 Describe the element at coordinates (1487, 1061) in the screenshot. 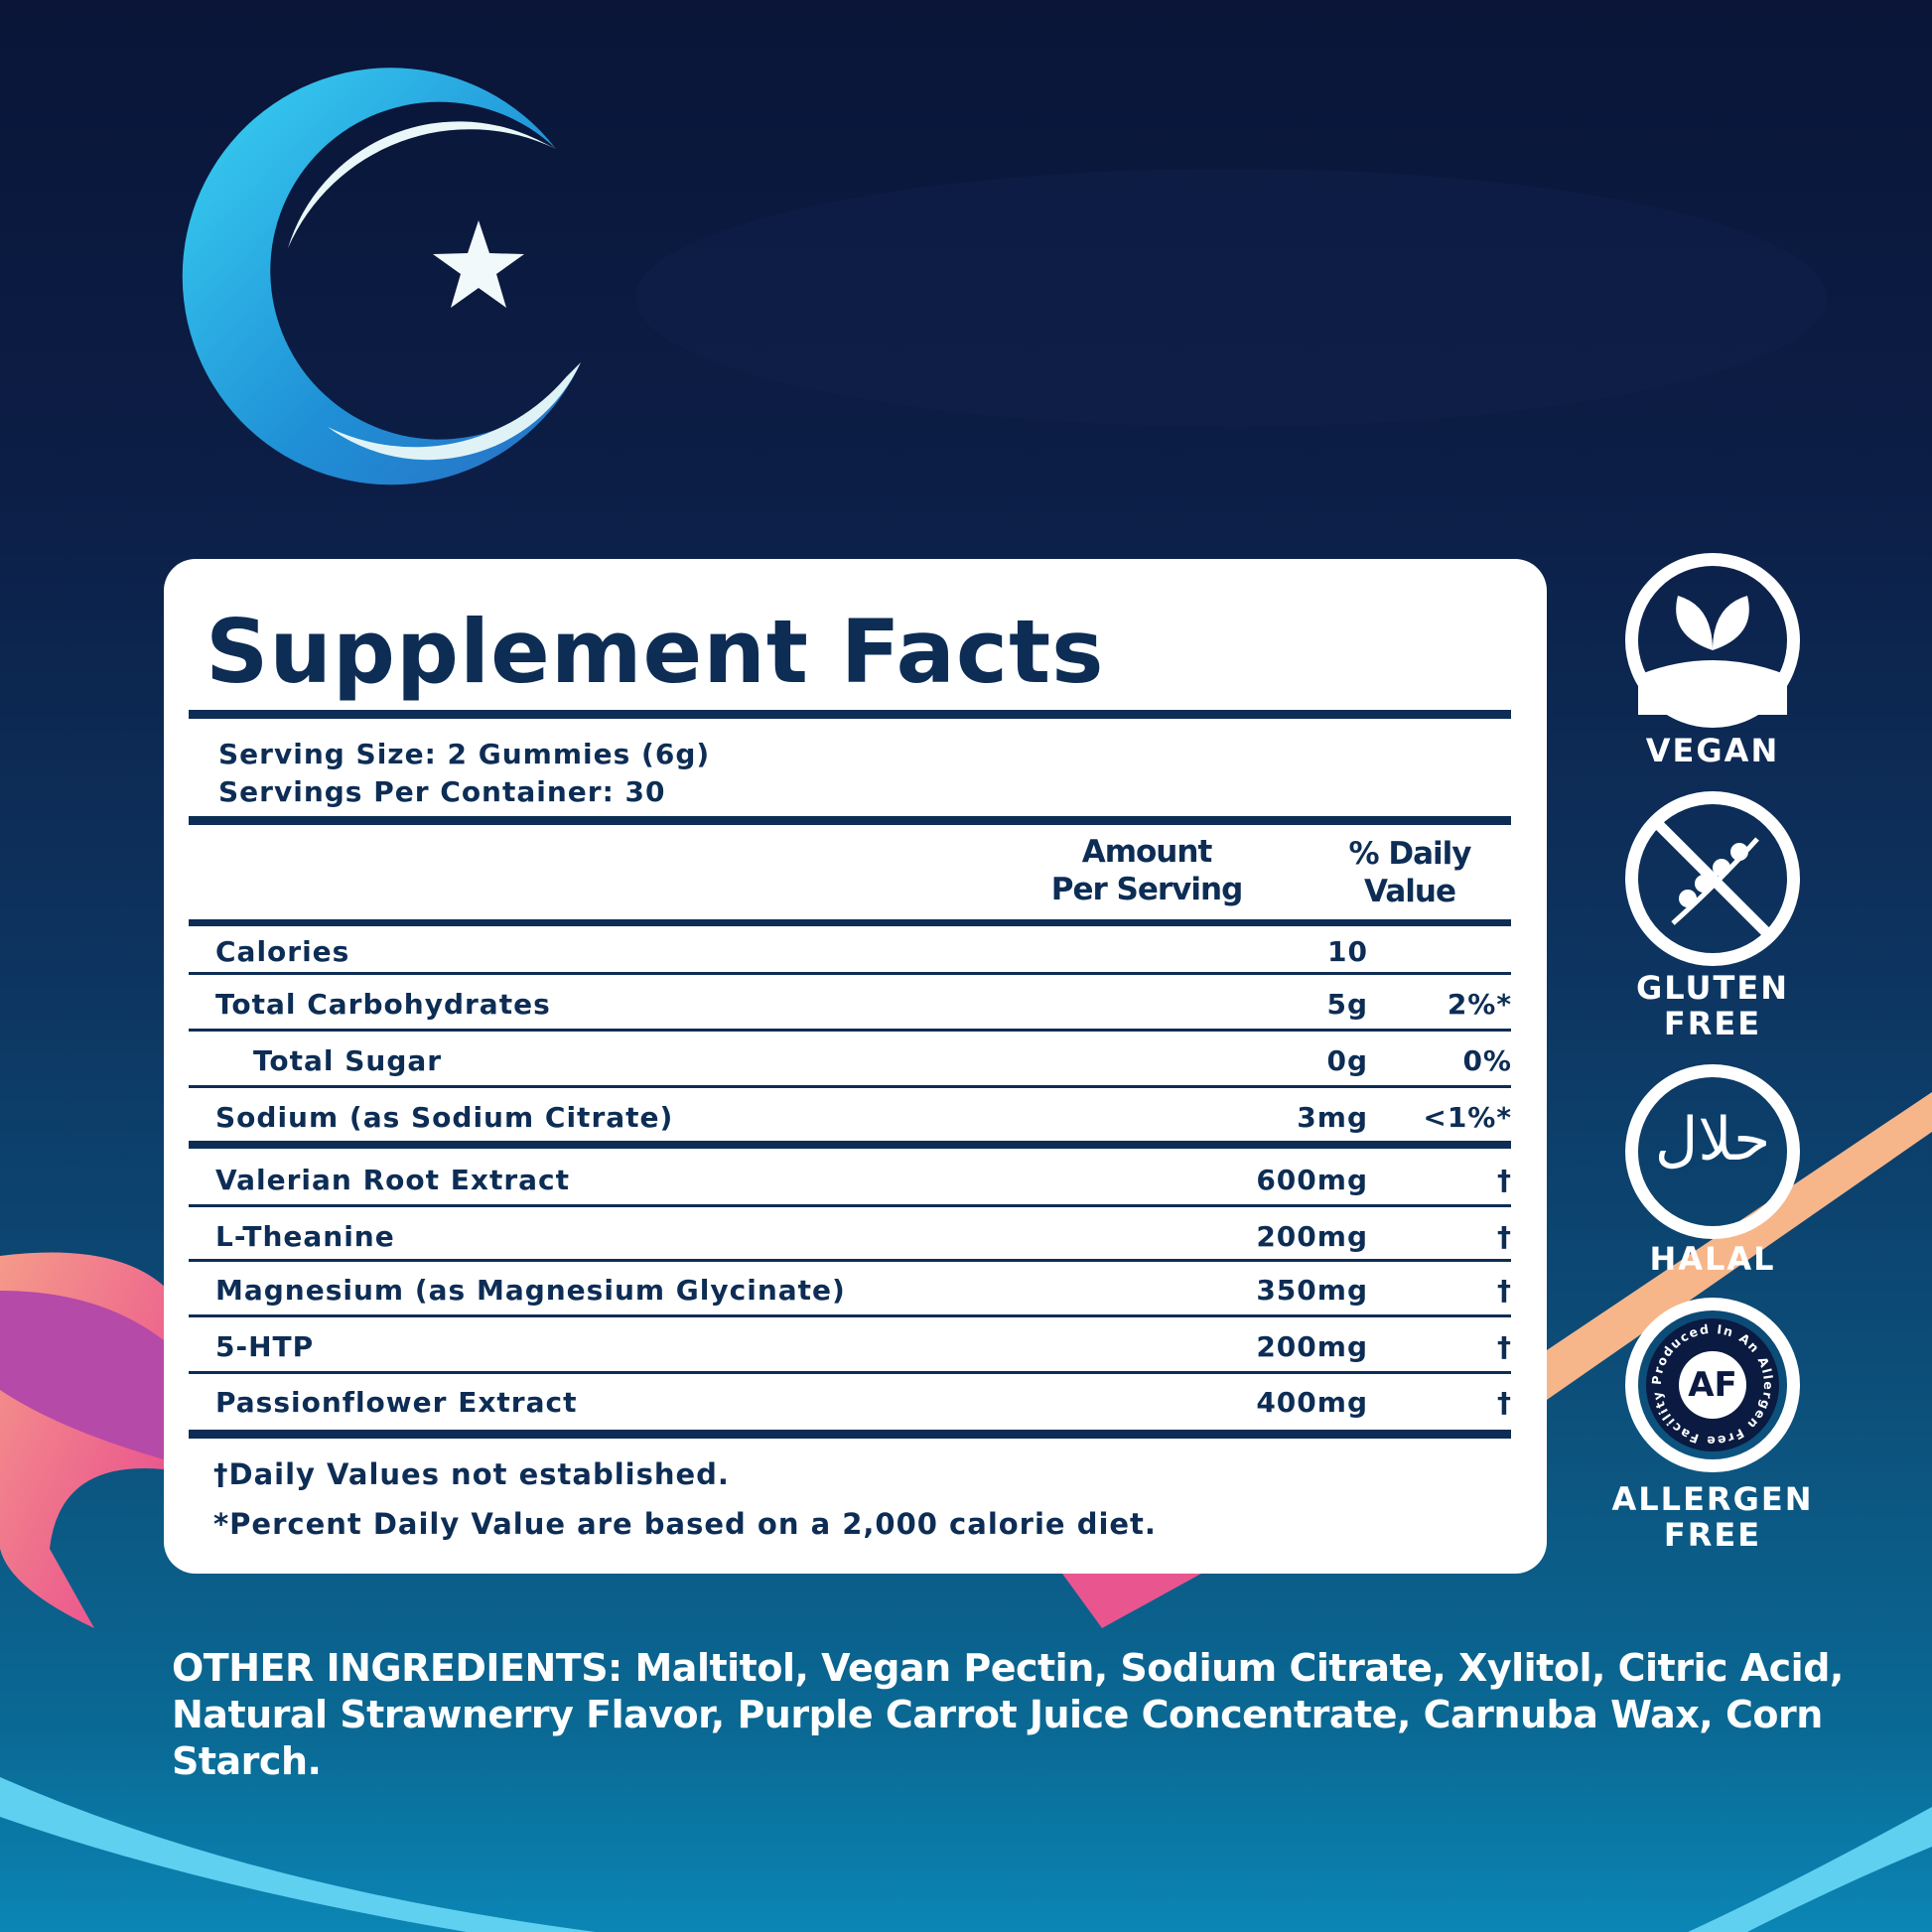

I see `nutrient-daily-value: 0%` at that location.